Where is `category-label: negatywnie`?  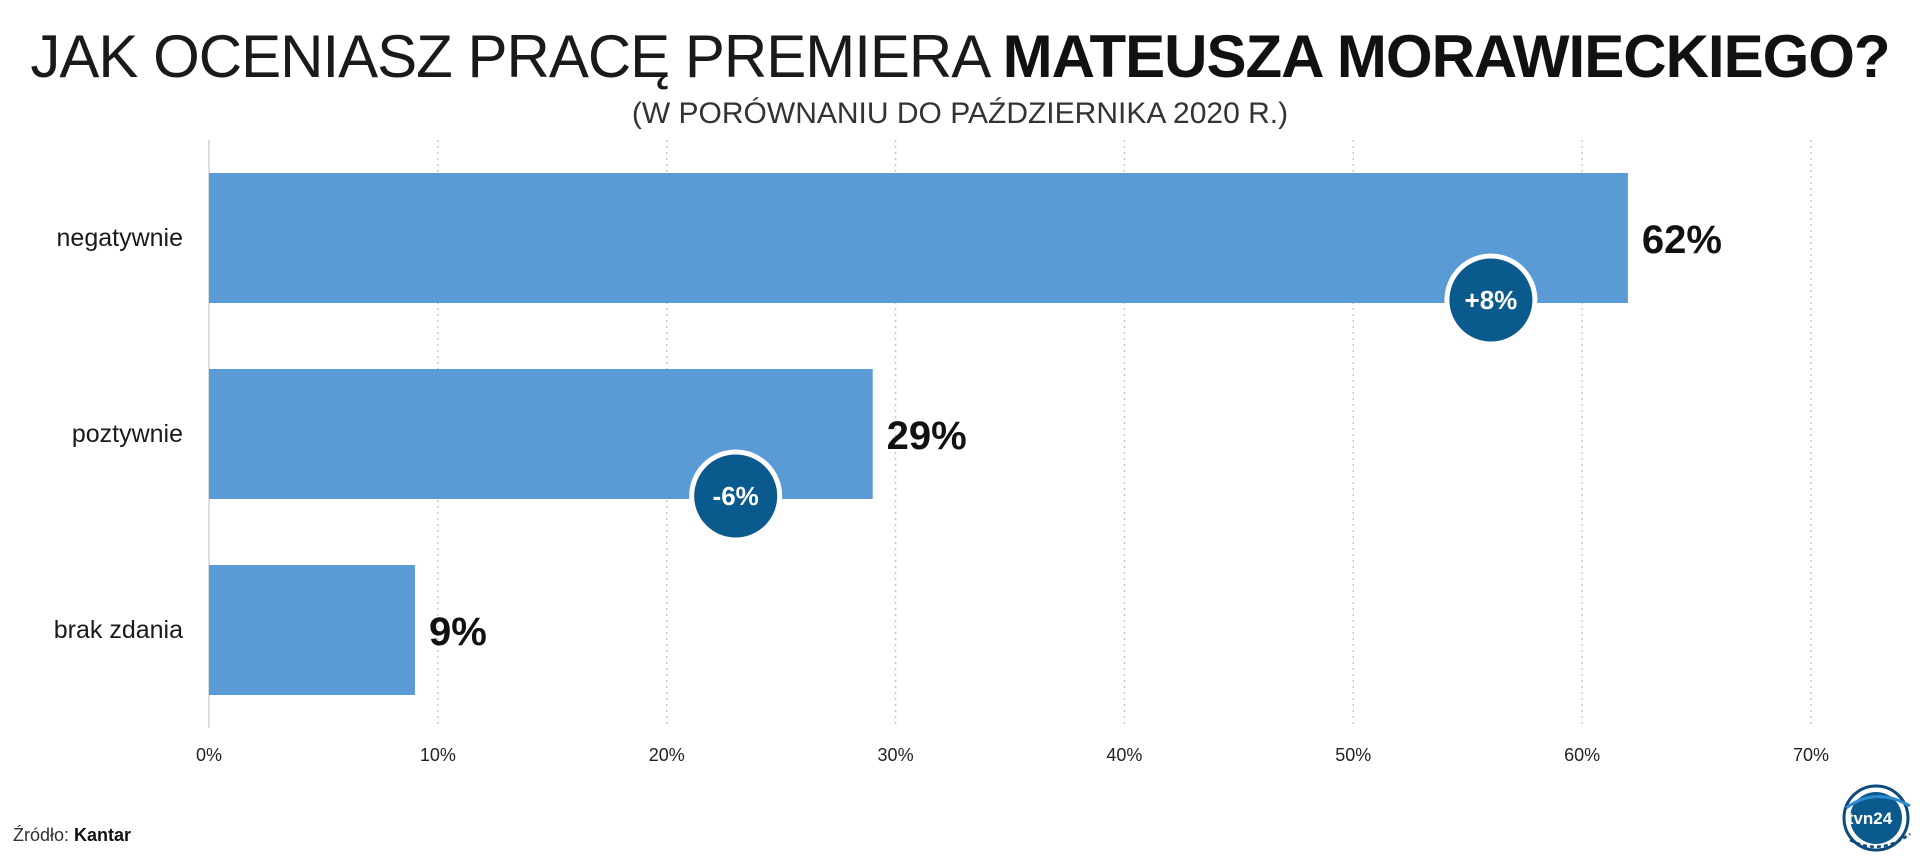 category-label: negatywnie is located at coordinates (120, 238).